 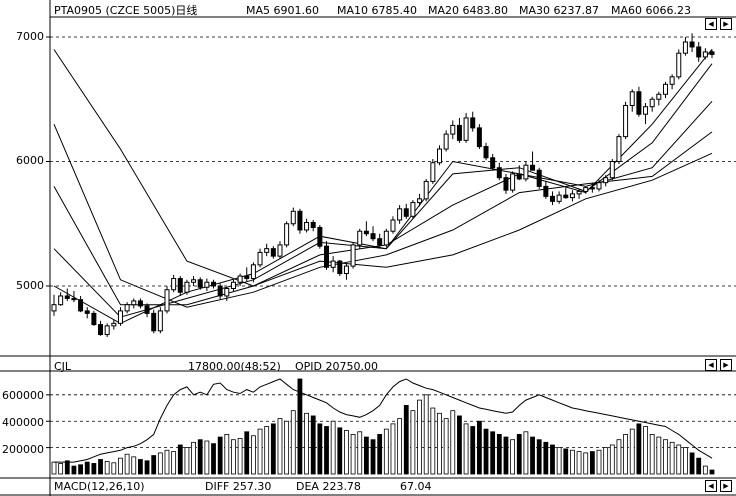 I want to click on ma60-label: MA60 6066.23, so click(x=651, y=10).